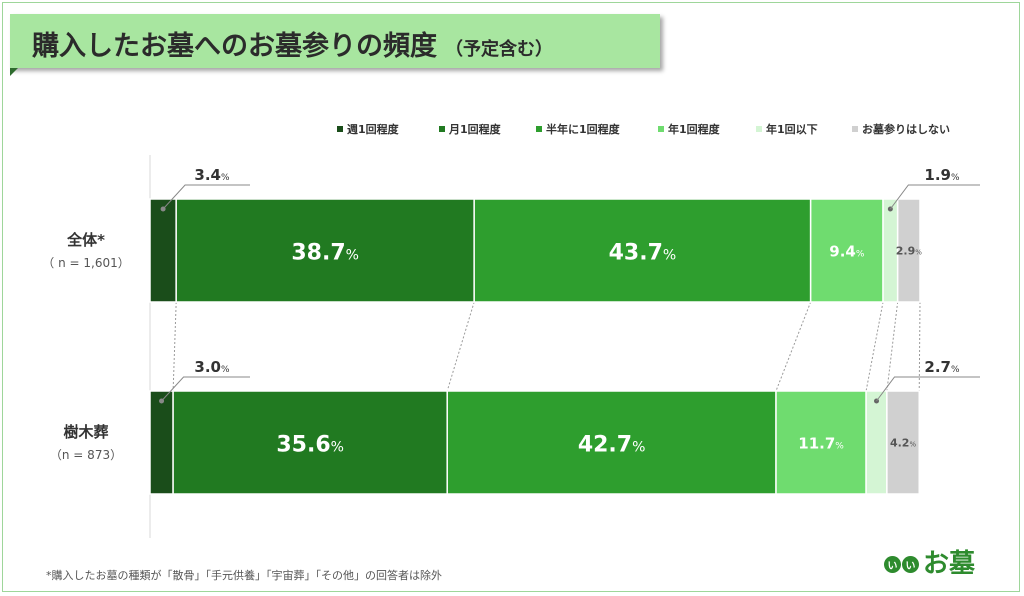 This screenshot has height=596, width=1024. Describe the element at coordinates (325, 253) in the screenshot. I see `data-label: 38.7%` at that location.